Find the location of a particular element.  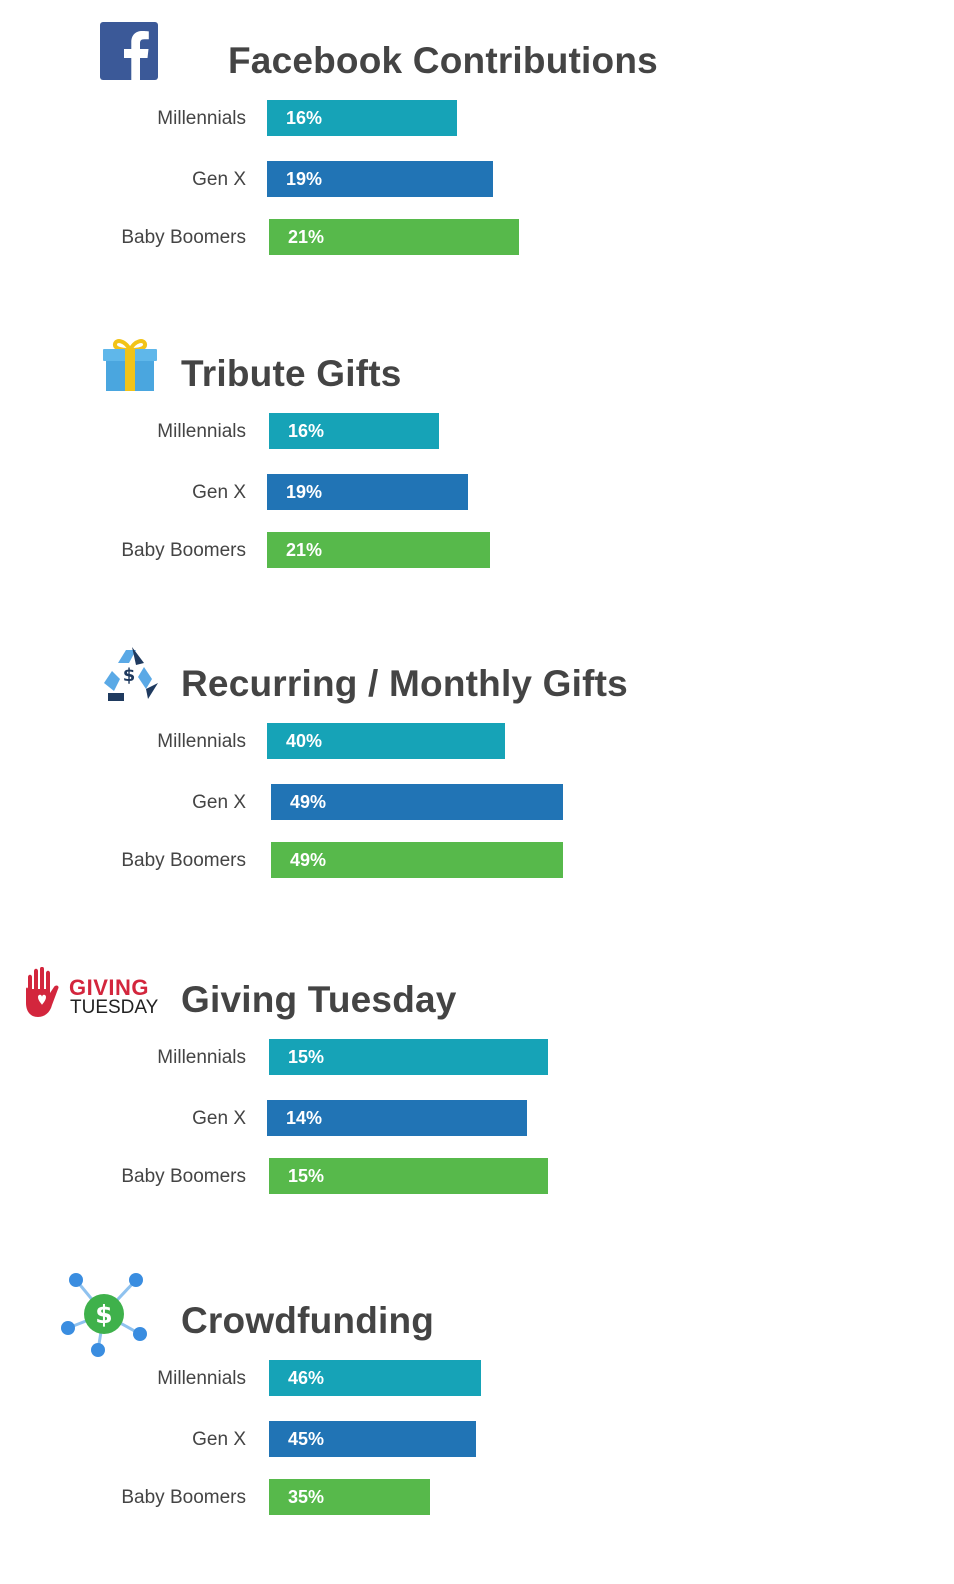

bar-row-millennials: Millennials 46% is located at coordinates (477, 1378).